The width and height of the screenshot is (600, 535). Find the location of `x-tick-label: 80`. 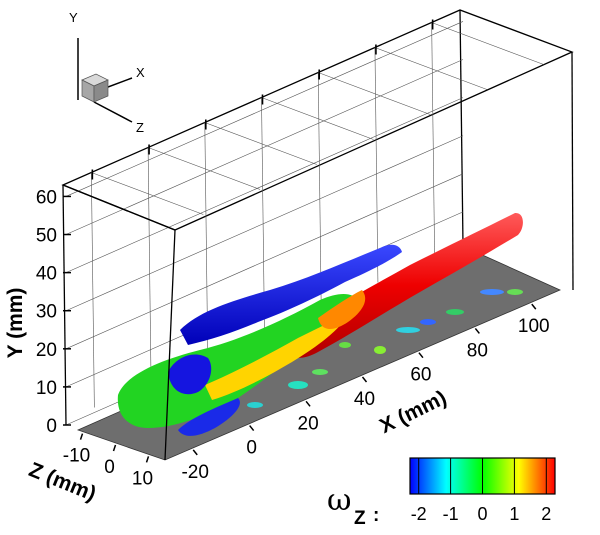

x-tick-label: 80 is located at coordinates (477, 350).